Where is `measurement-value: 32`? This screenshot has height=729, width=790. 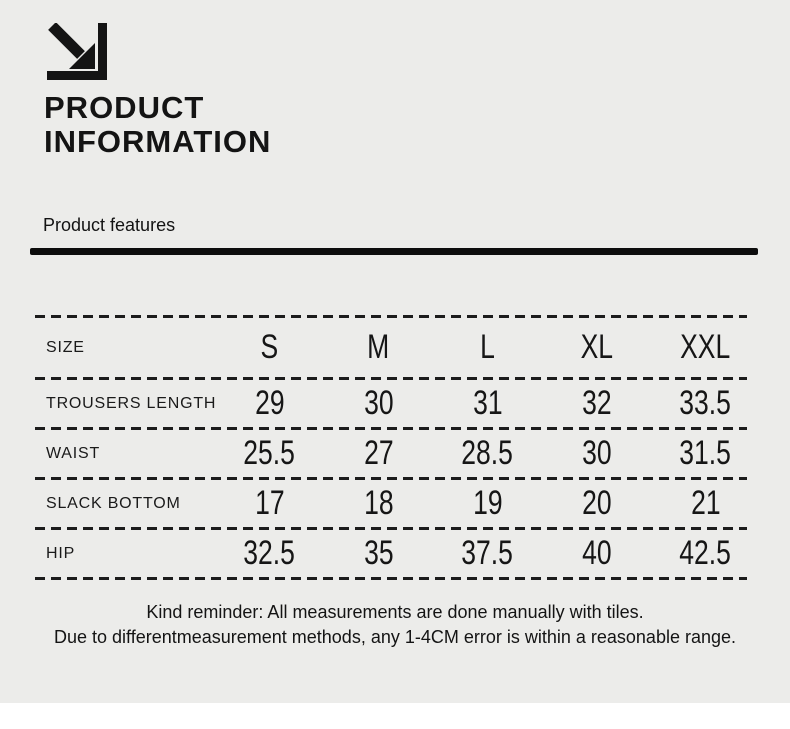 measurement-value: 32 is located at coordinates (596, 403).